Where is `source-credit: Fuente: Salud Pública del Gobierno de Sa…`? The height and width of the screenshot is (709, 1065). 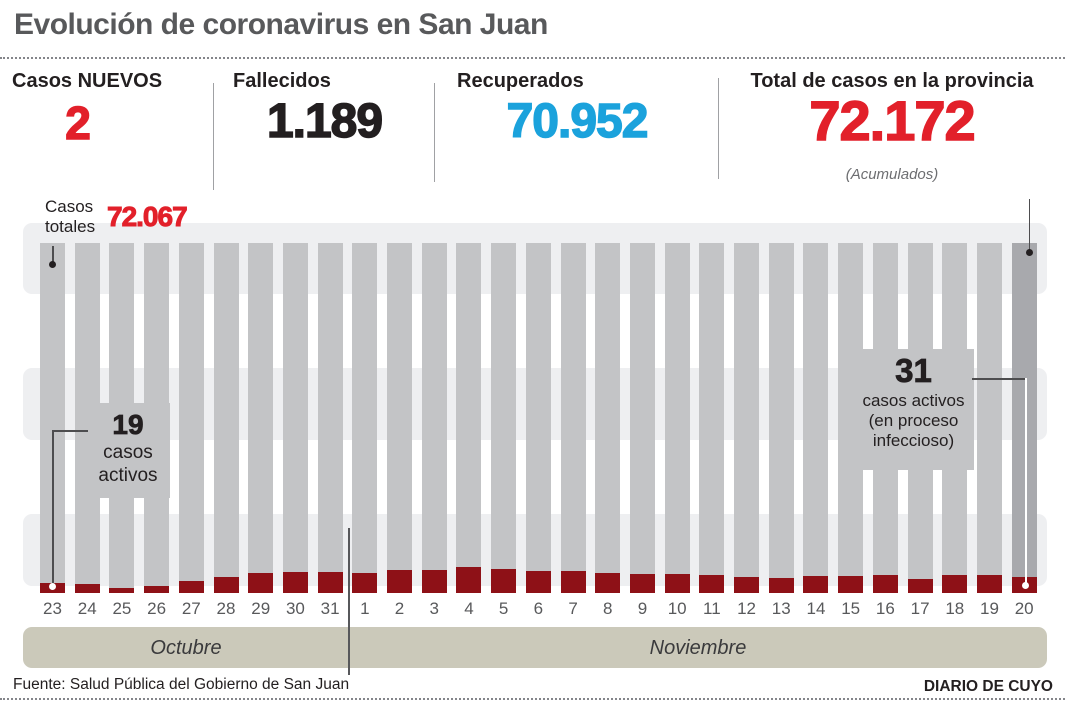 source-credit: Fuente: Salud Pública del Gobierno de Sa… is located at coordinates (181, 684).